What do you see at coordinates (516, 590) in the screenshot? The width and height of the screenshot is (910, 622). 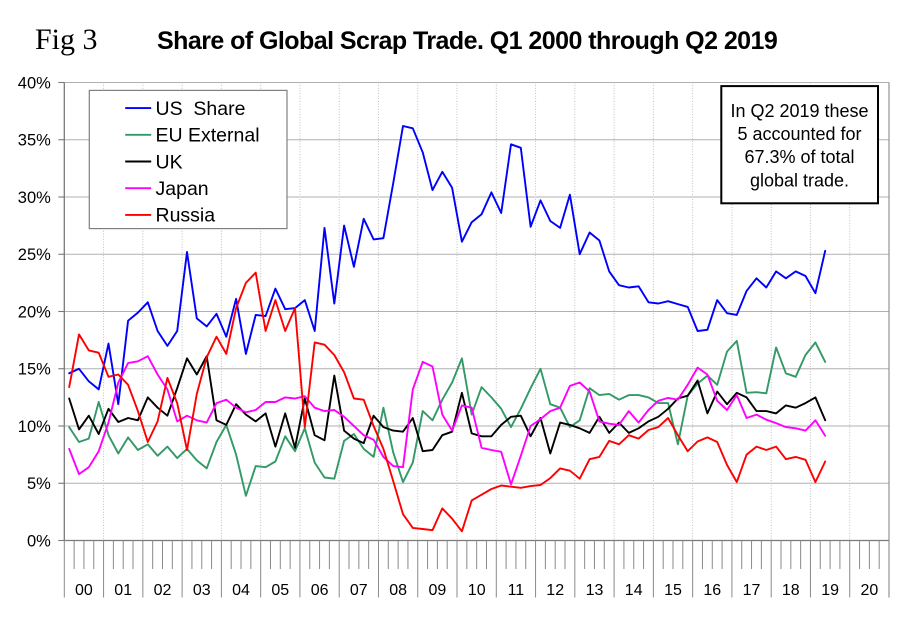 I see `svg-text: 11` at bounding box center [516, 590].